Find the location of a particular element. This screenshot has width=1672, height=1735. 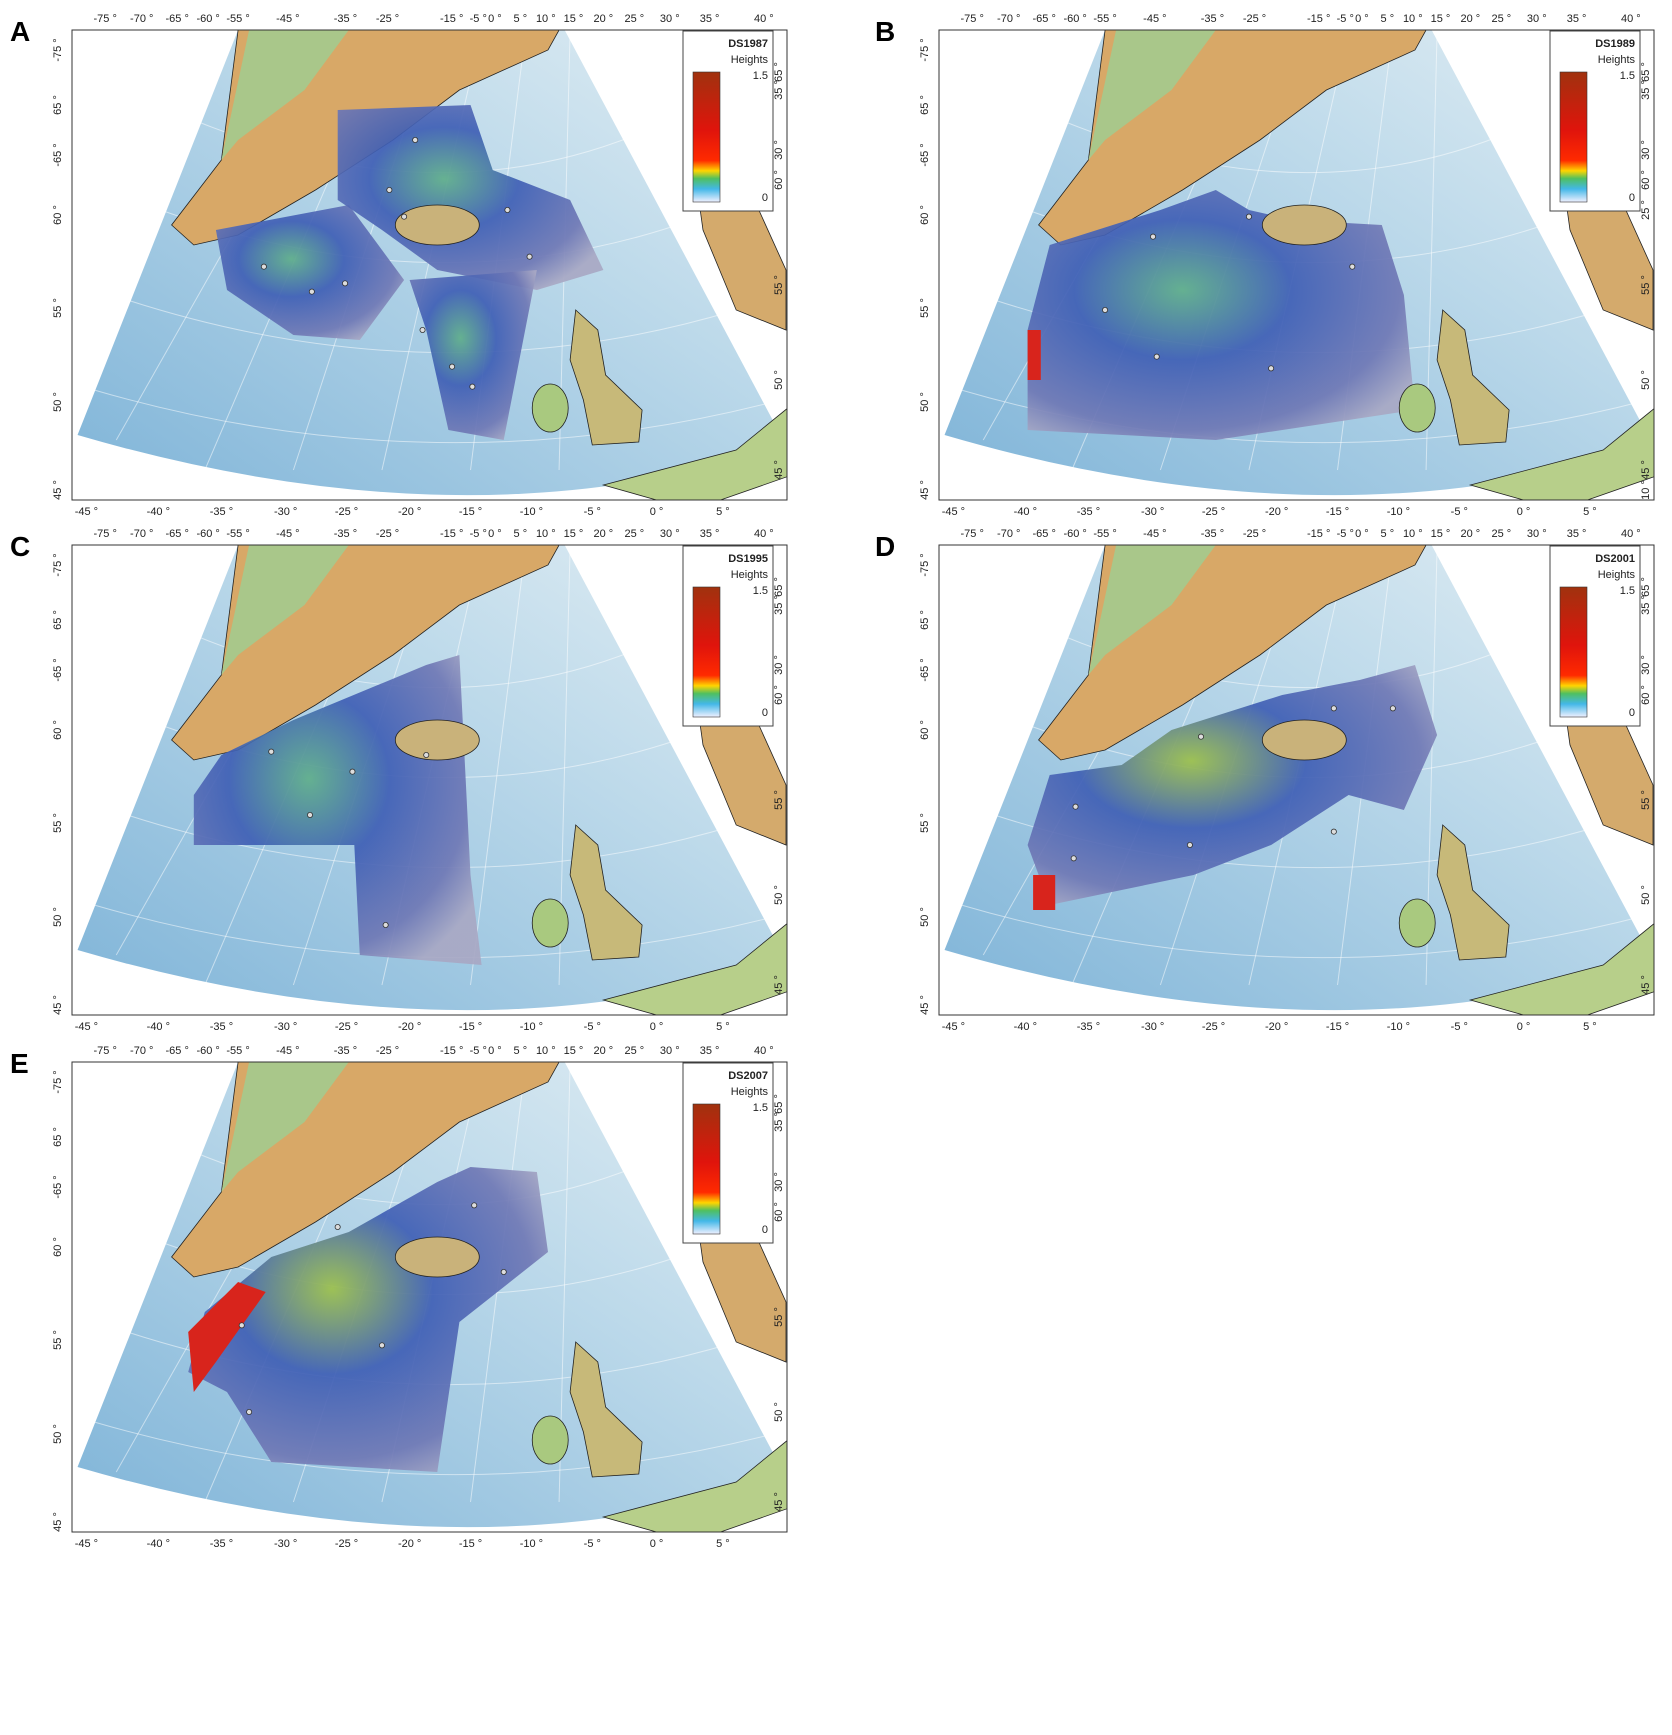

bottom-label: -20 ° is located at coordinates (1276, 1027).